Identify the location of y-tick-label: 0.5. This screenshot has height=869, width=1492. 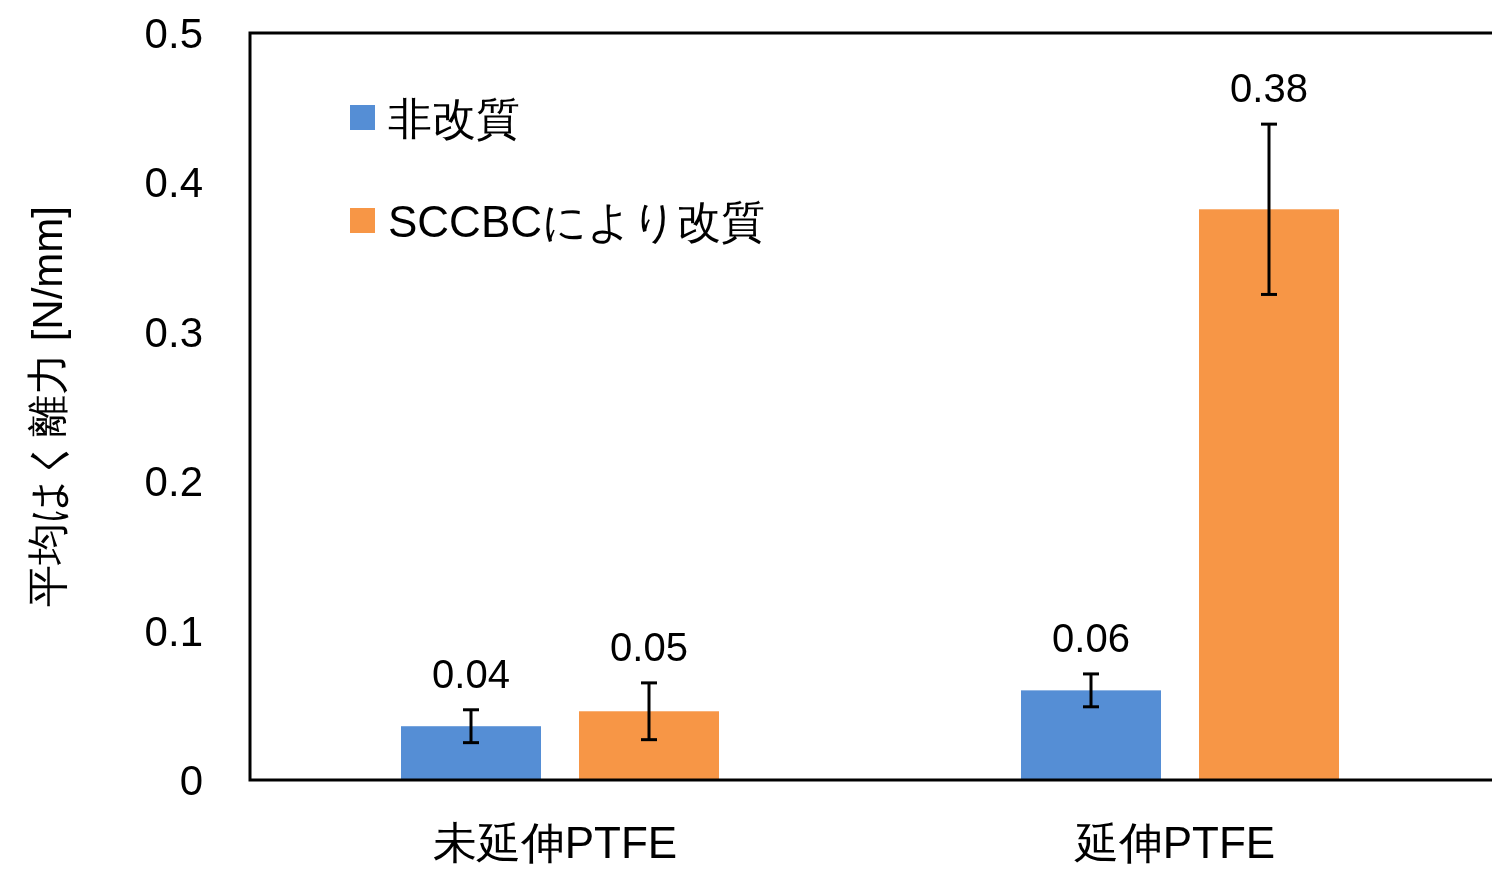
(173, 33).